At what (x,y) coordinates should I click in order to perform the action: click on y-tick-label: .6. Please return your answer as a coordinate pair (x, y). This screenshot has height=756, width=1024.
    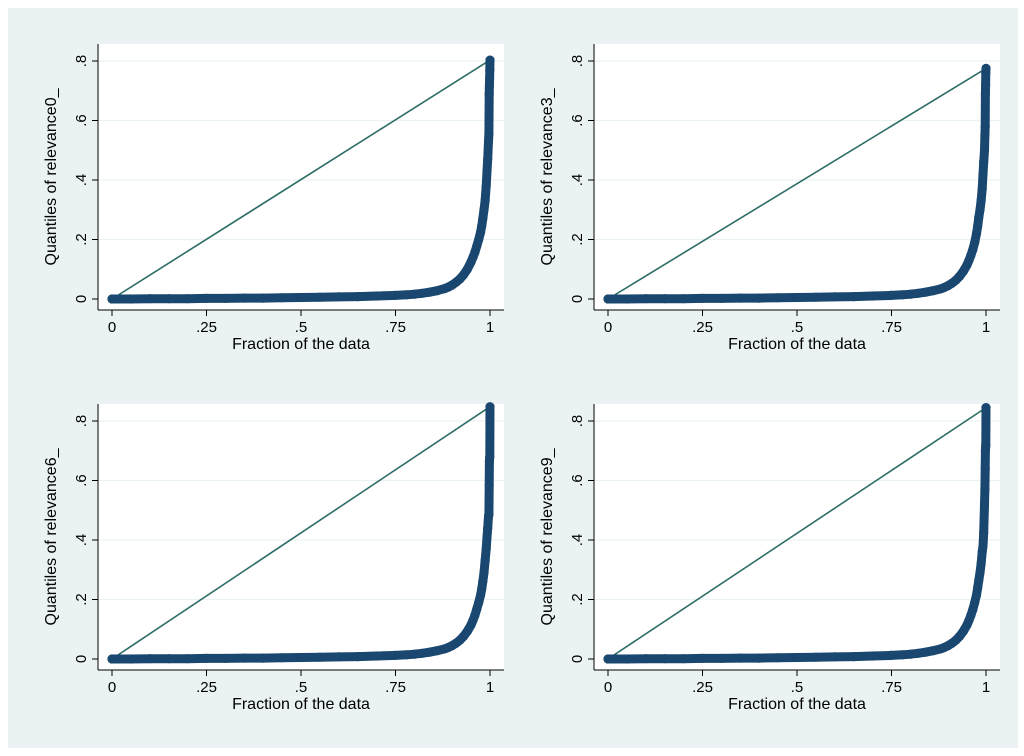
    Looking at the image, I should click on (577, 480).